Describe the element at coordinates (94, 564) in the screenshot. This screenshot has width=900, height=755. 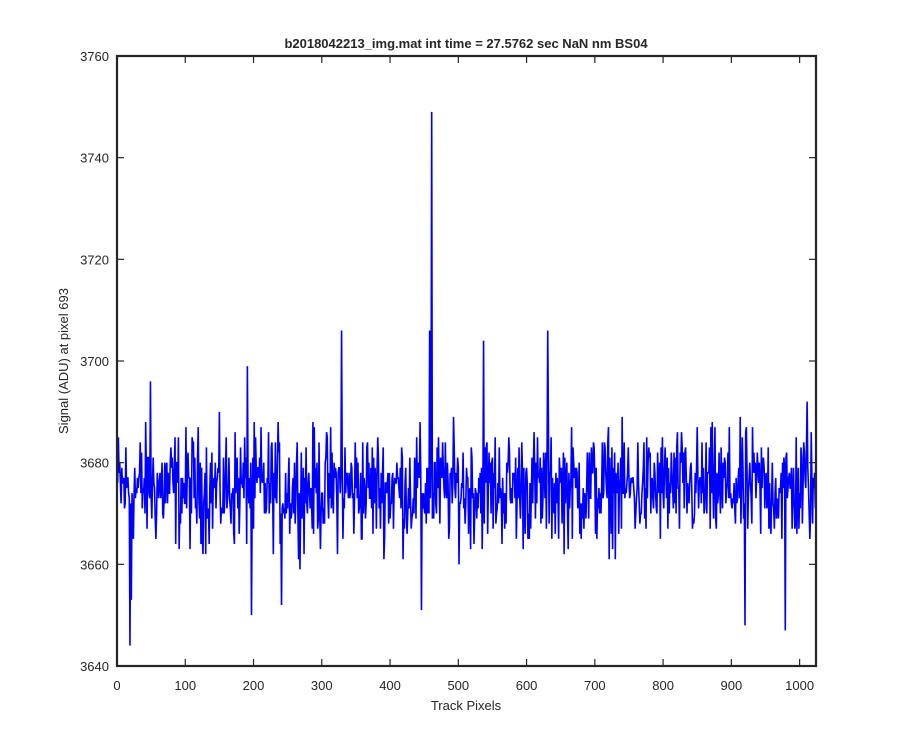
I see `y-tick-label: 3660` at that location.